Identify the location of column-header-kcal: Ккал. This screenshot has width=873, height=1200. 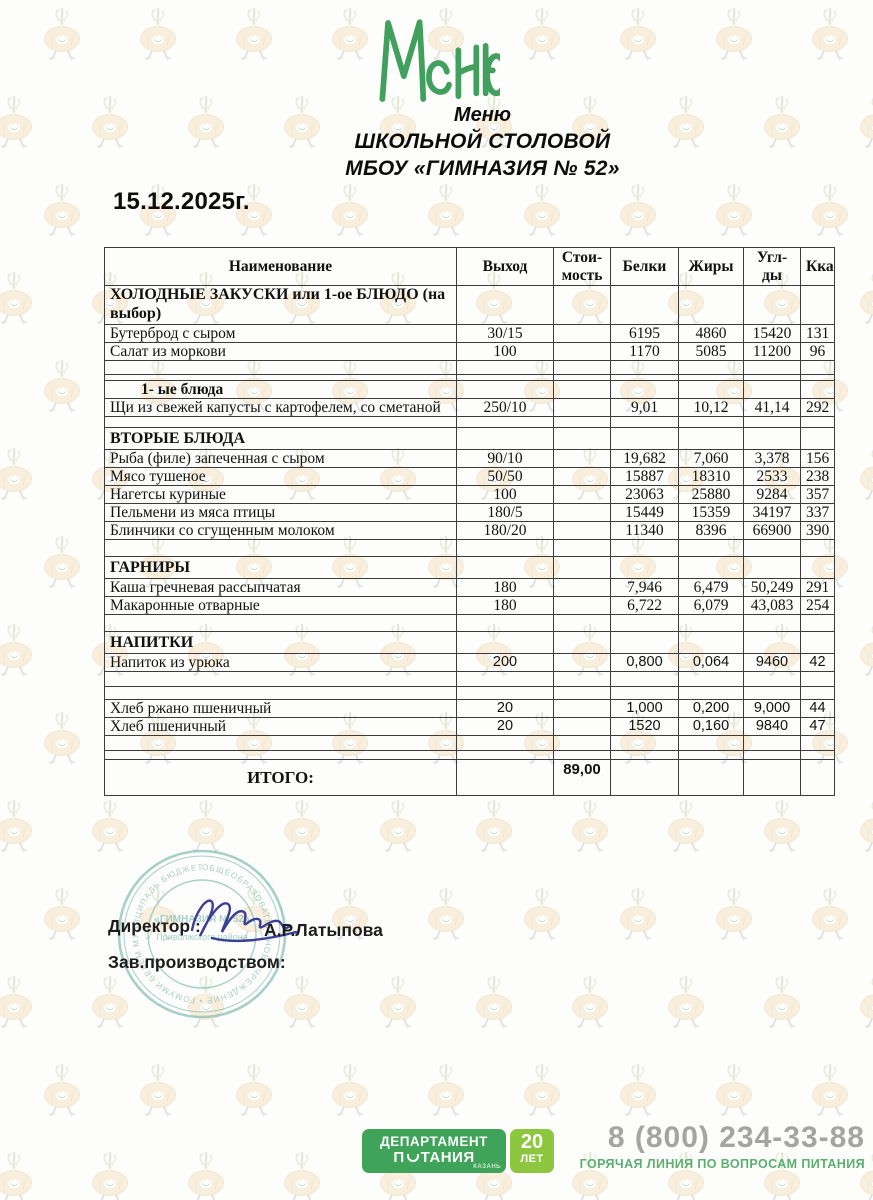
(817, 266).